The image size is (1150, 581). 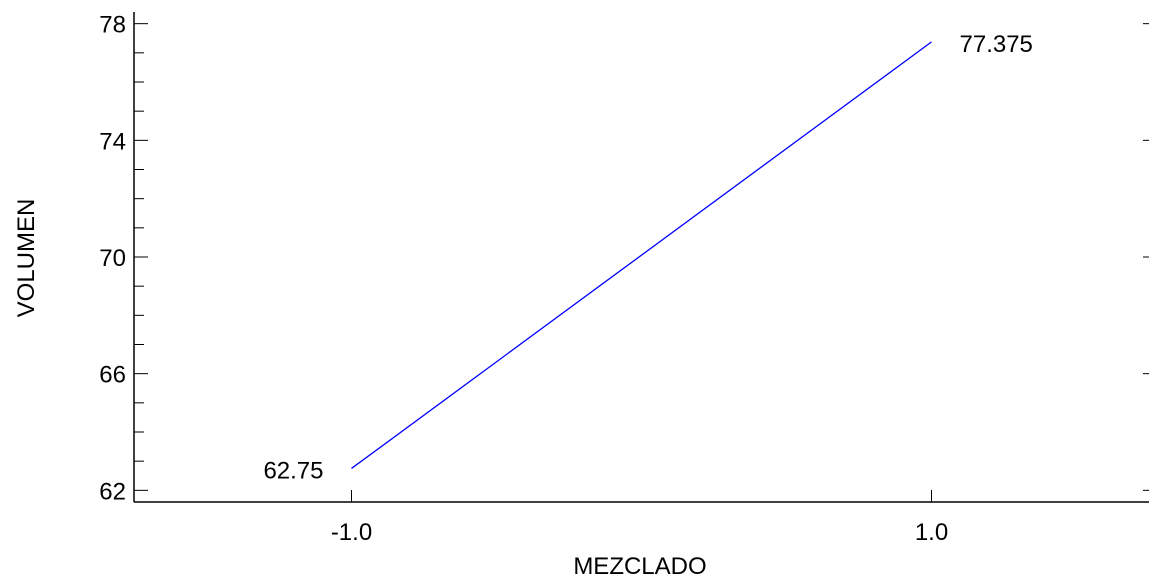 I want to click on y-tick-label: 66, so click(x=112, y=375).